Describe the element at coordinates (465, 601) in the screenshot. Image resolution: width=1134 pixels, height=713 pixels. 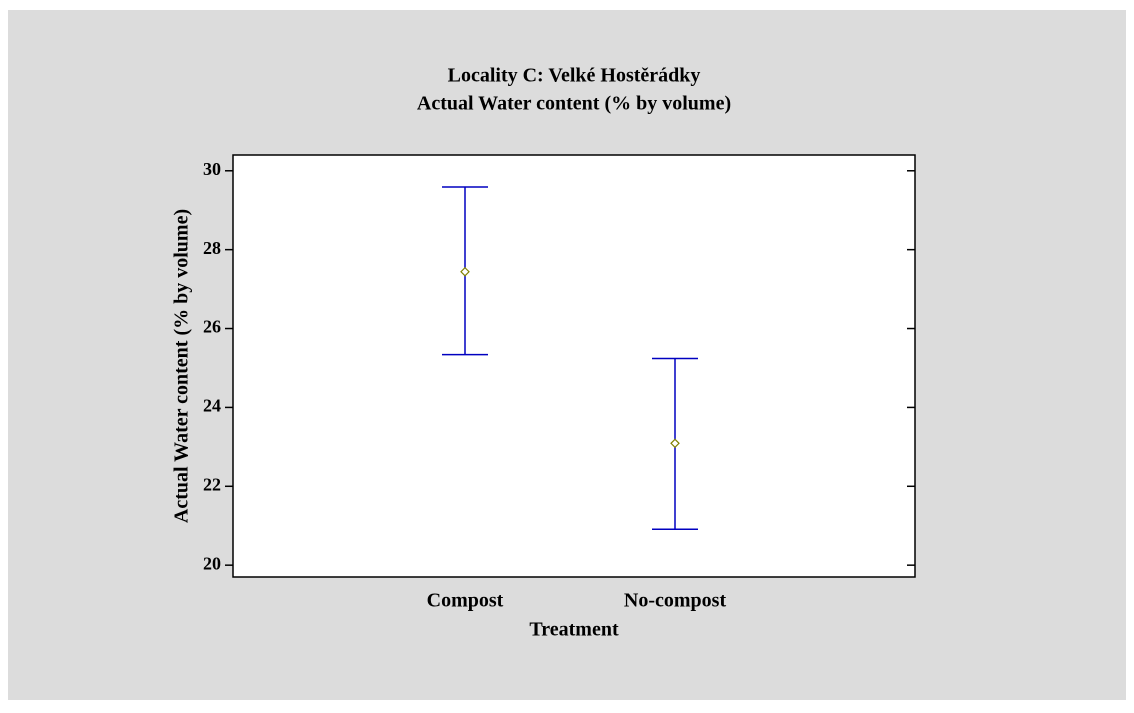
I see `x-tick-label: Compost` at that location.